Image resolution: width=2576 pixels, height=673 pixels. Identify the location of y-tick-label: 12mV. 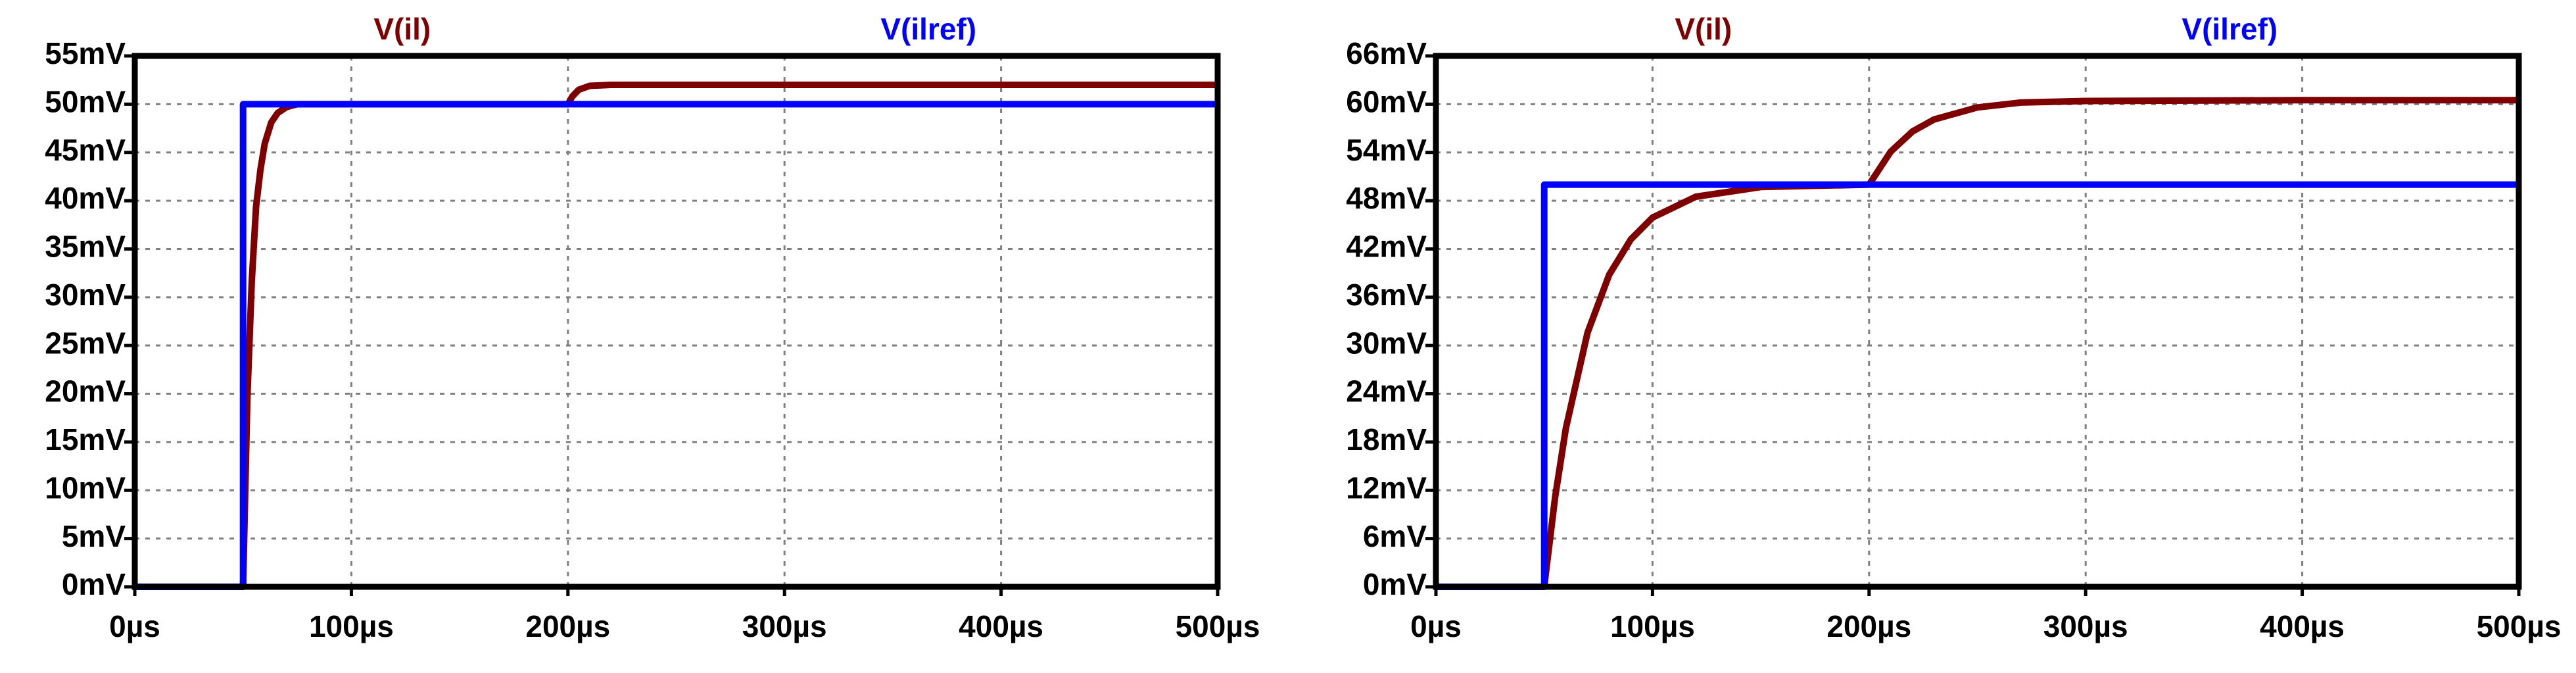
(1387, 487).